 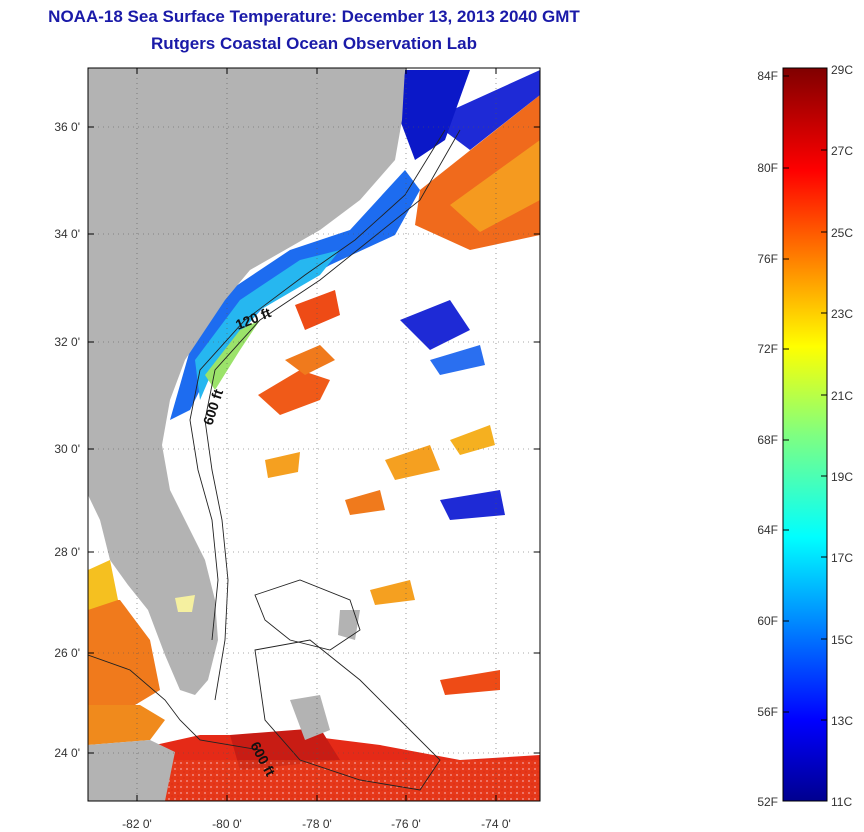 What do you see at coordinates (767, 168) in the screenshot?
I see `colorbar-f-label: 80F` at bounding box center [767, 168].